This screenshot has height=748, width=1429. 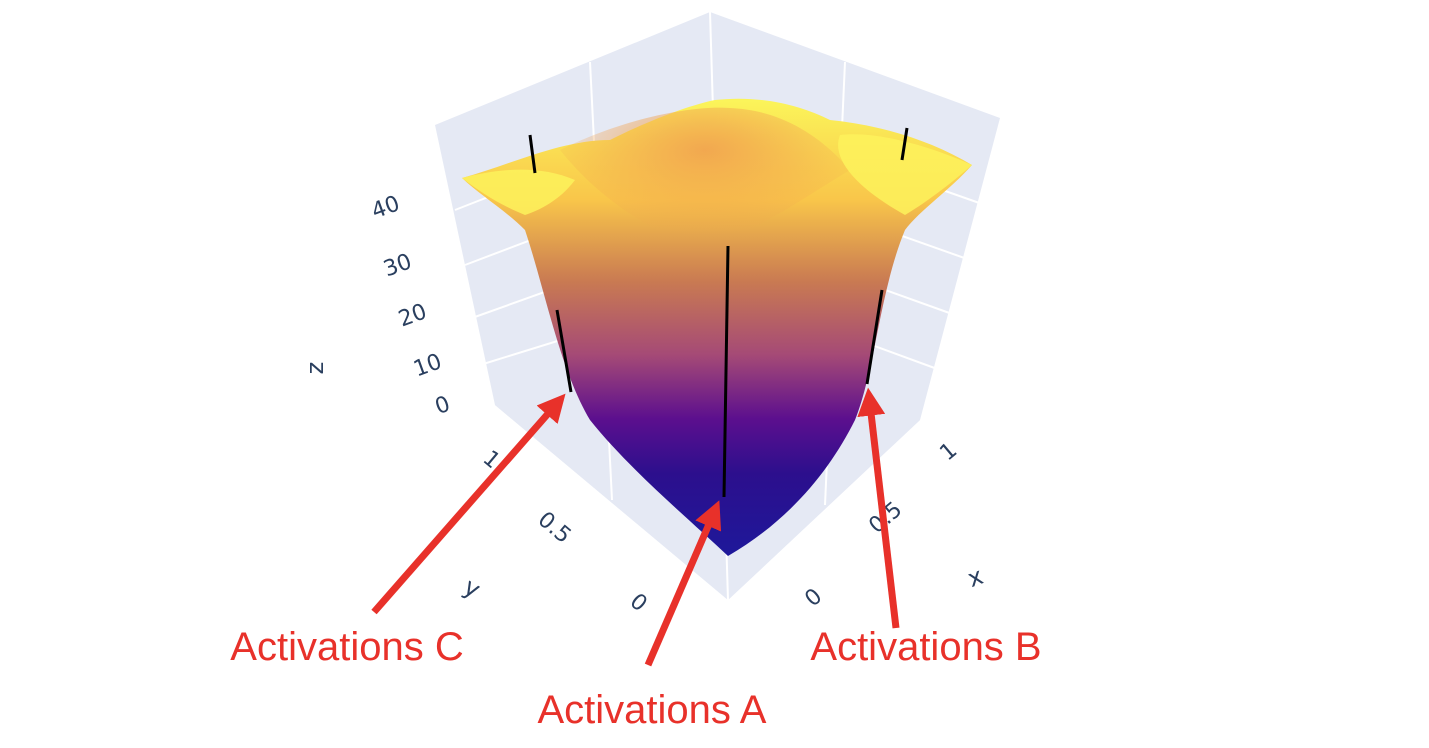 I want to click on activation-markers, so click(x=718, y=312).